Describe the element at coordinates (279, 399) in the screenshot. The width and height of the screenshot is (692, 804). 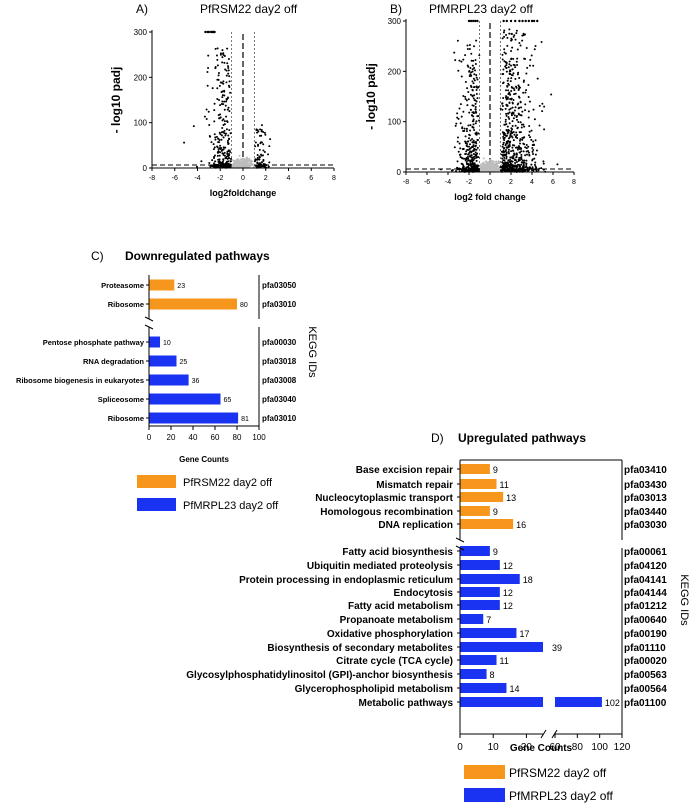
I see `kegg-id-label: pfa03040` at that location.